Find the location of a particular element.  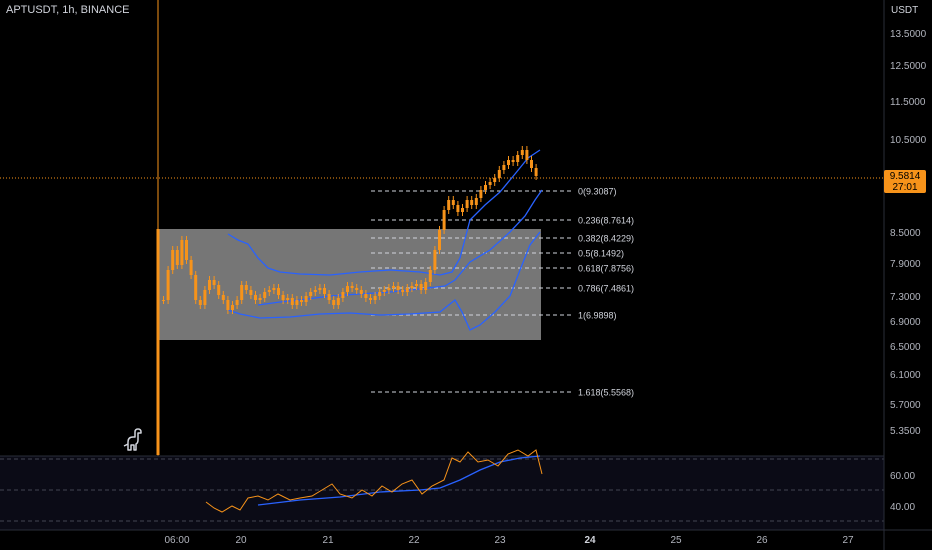

price-tick-label: 11.5000 is located at coordinates (908, 102).